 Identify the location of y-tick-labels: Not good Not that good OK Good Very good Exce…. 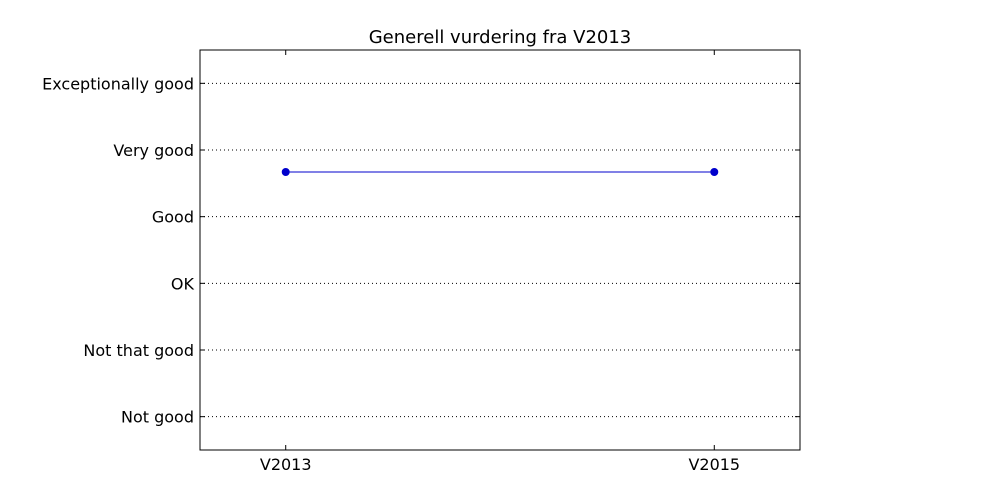
(118, 250).